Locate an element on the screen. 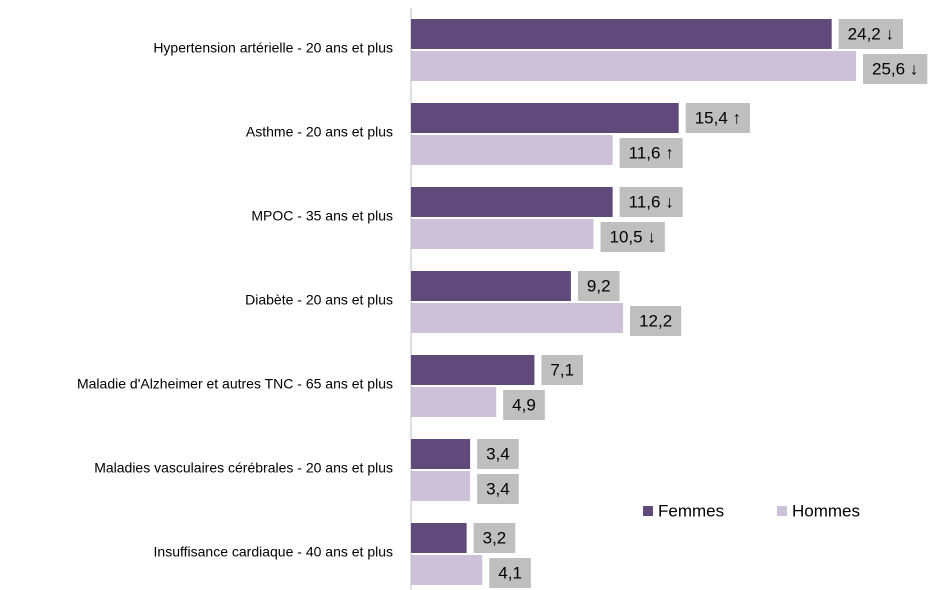 The height and width of the screenshot is (590, 937). value-label: 11,6 ↑ is located at coordinates (651, 152).